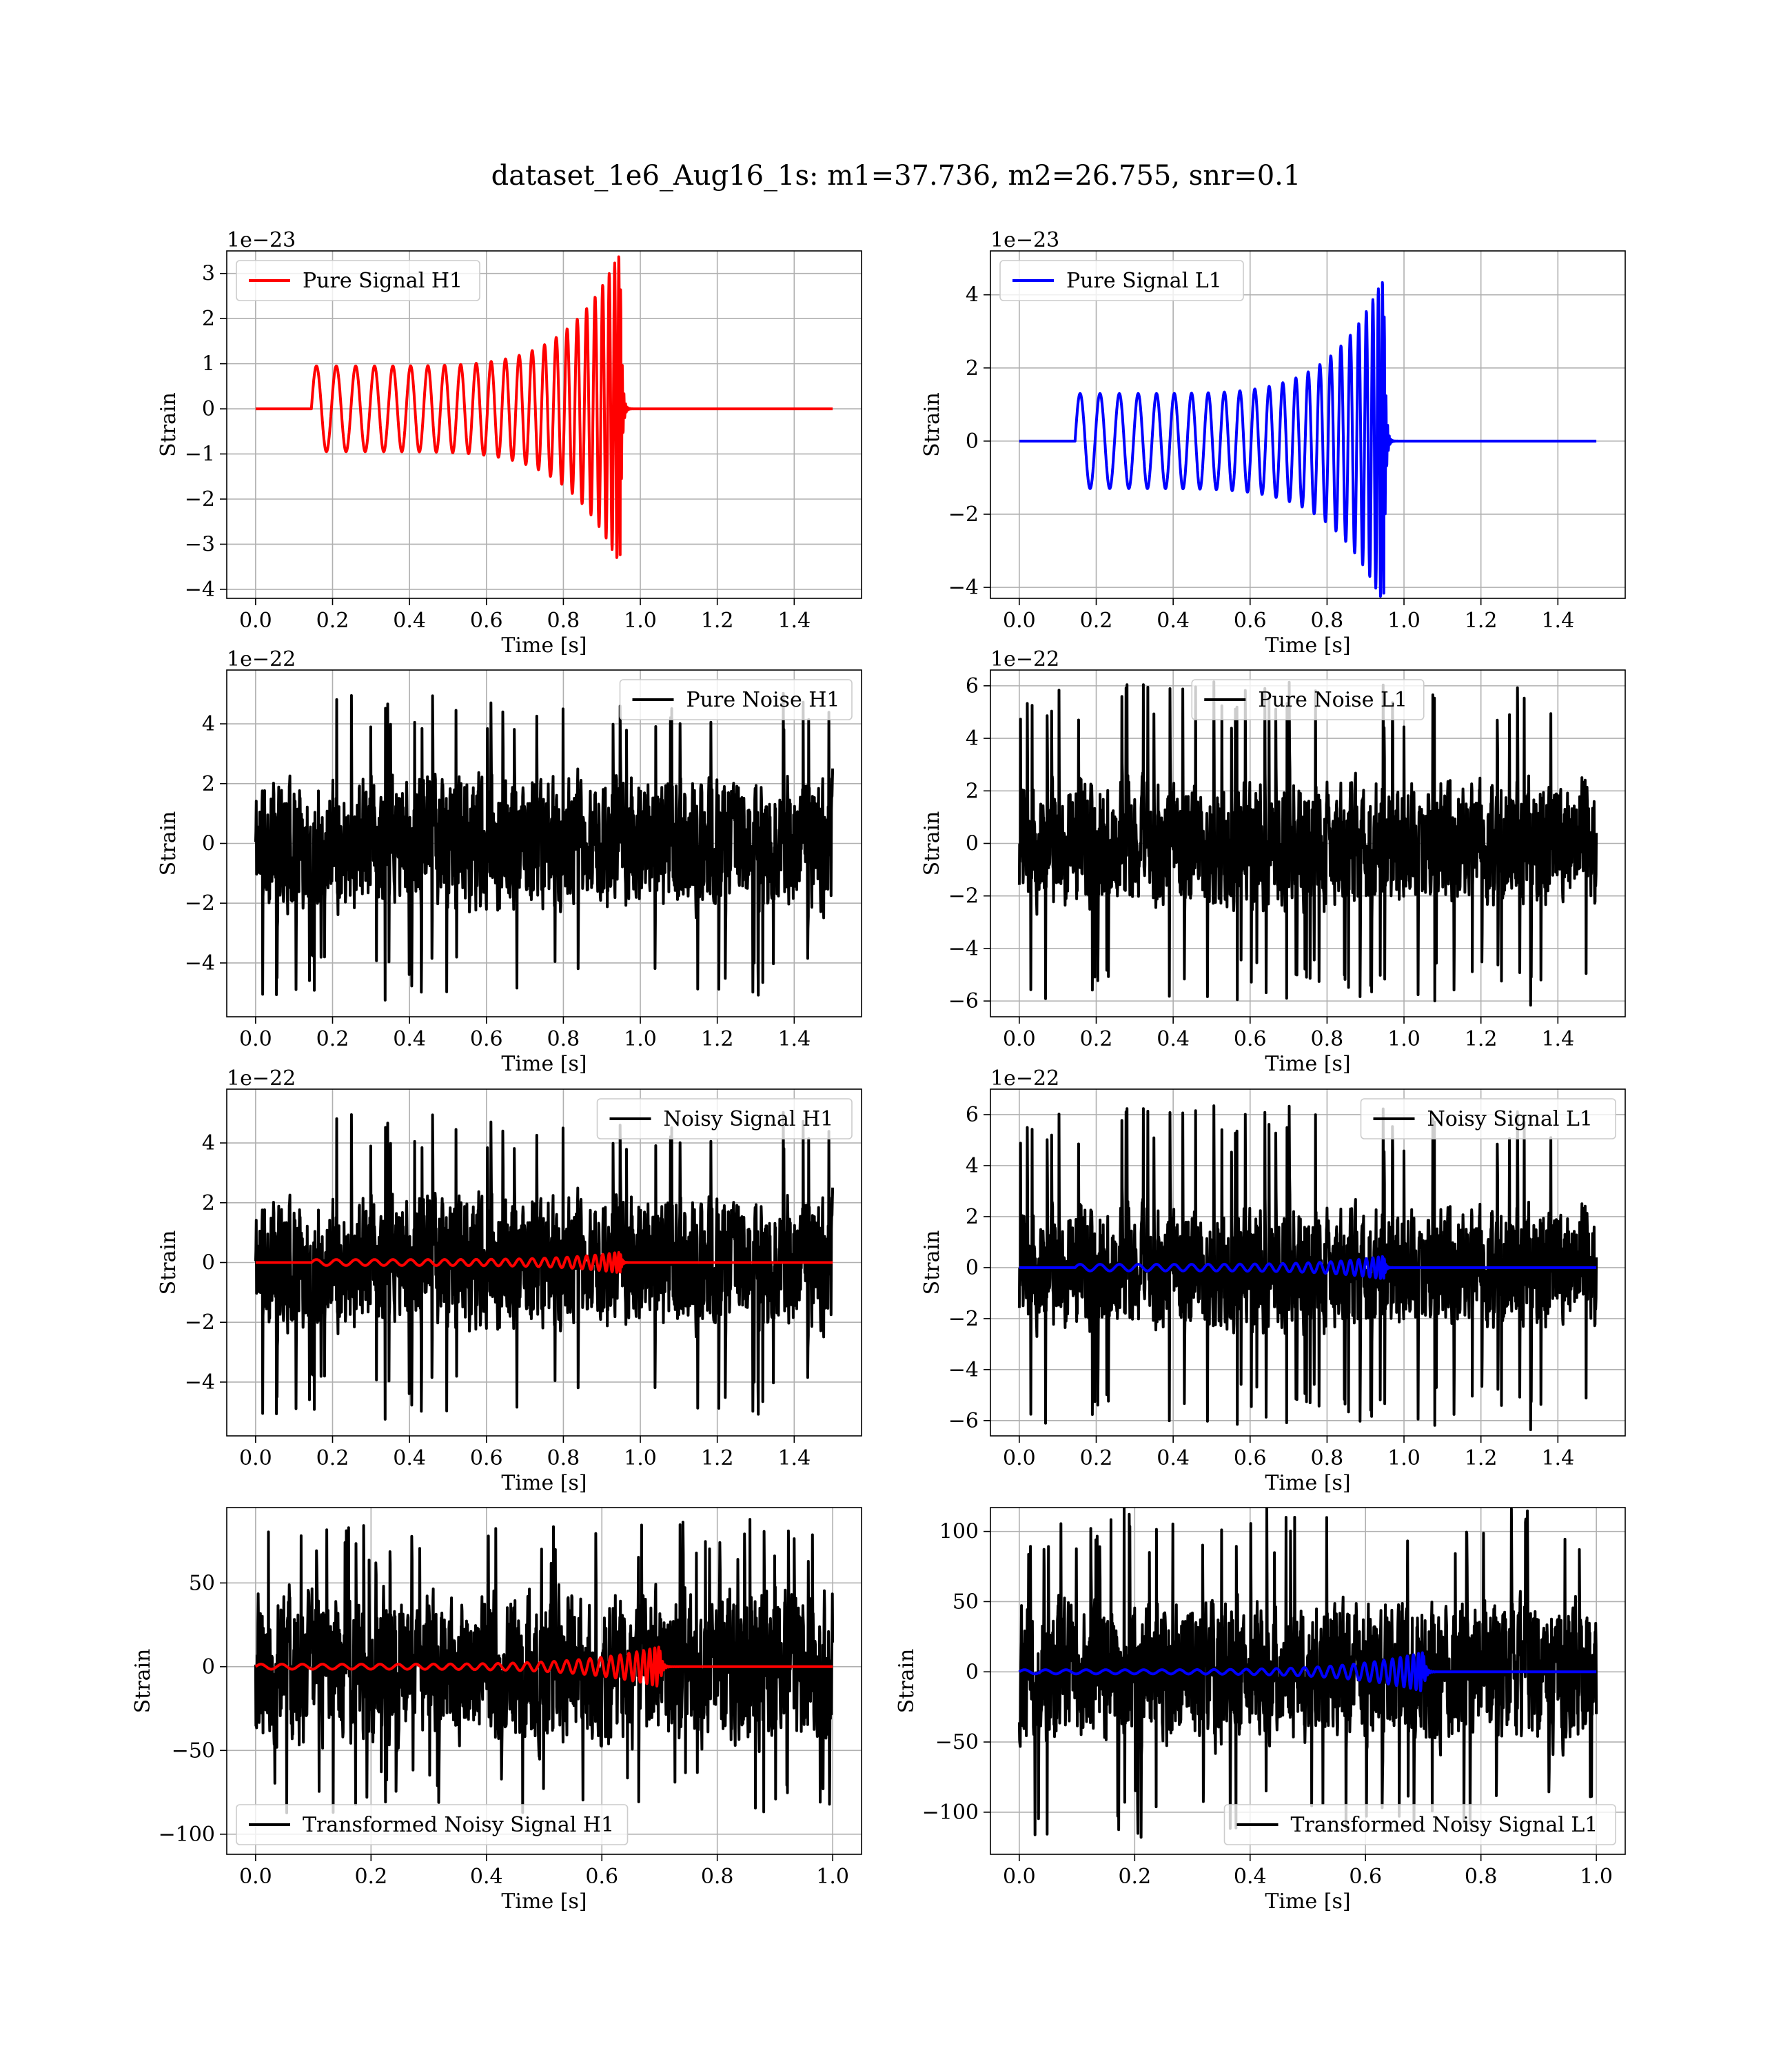  I want to click on y-tick-label: −50, so click(194, 1750).